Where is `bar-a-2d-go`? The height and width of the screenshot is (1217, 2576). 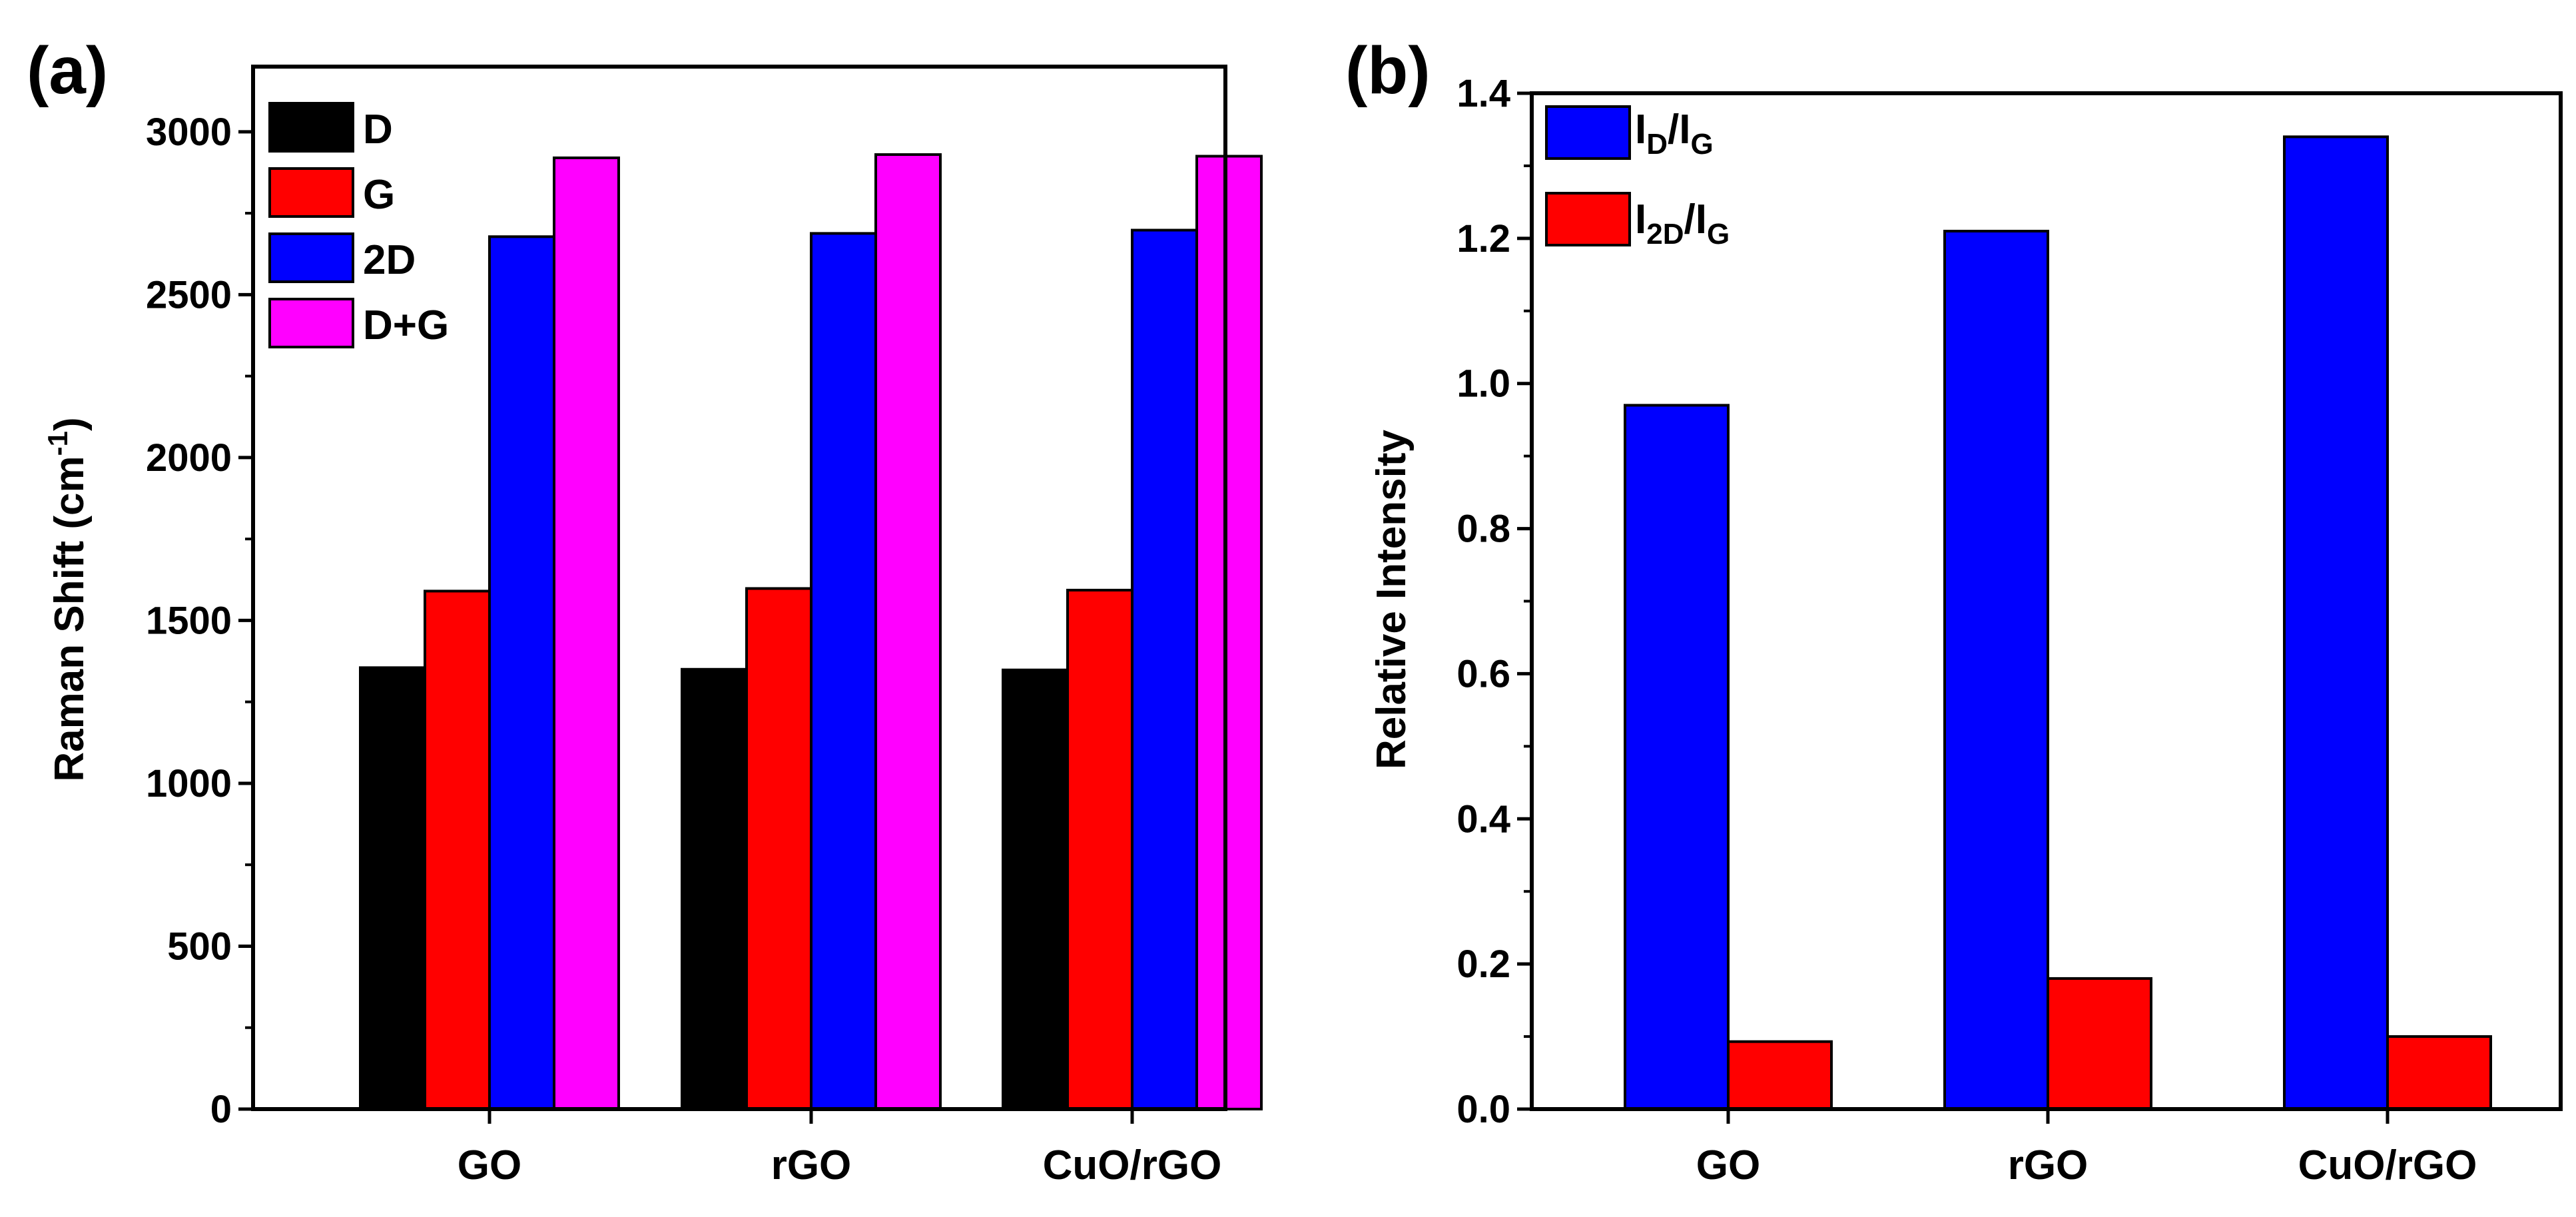 bar-a-2d-go is located at coordinates (521, 672).